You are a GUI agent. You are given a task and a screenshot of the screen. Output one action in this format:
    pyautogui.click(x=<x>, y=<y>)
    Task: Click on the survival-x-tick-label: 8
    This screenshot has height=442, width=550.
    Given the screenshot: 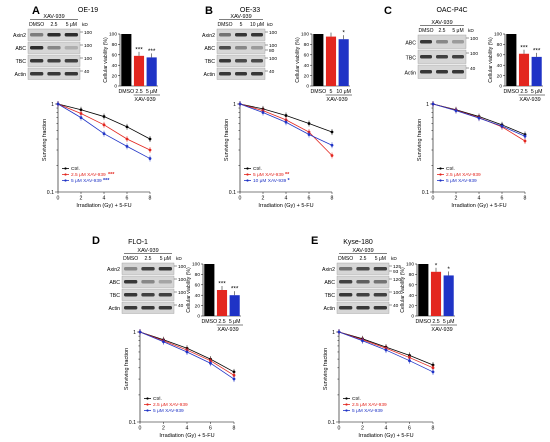 What is the action you would take?
    pyautogui.click(x=150, y=199)
    